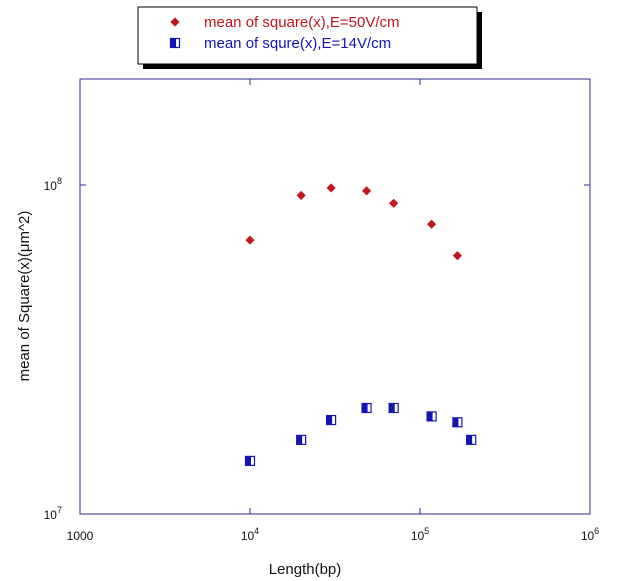 This screenshot has width=619, height=581. I want to click on x-tick-label: 10⁵, so click(420, 534).